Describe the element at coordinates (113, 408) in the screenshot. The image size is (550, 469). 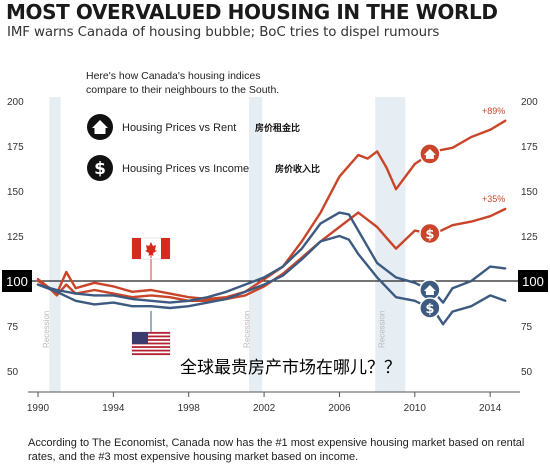
I see `x-tick-label-1994: 1994` at that location.